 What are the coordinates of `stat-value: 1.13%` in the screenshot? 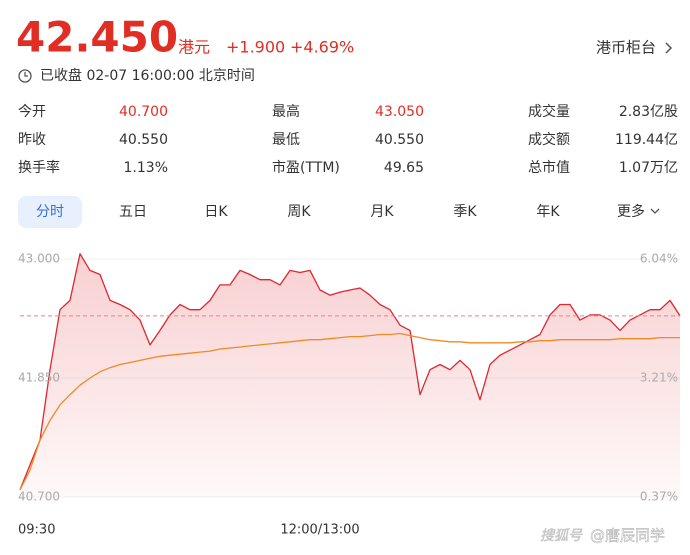 It's located at (146, 168).